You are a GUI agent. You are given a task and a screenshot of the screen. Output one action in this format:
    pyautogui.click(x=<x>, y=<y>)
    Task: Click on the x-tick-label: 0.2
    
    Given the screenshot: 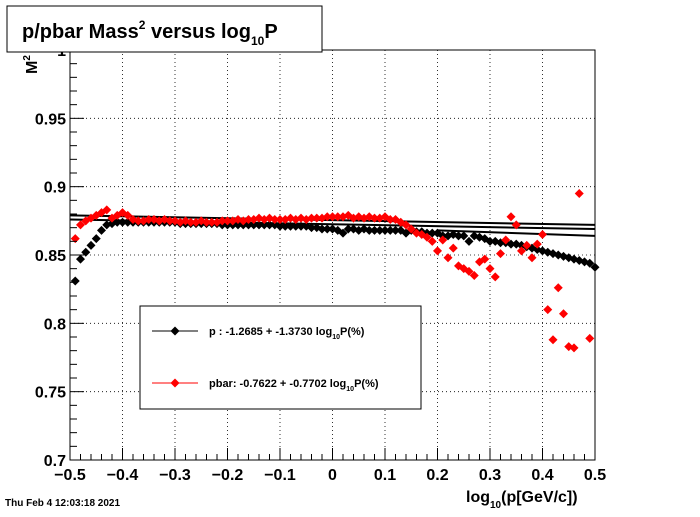 What is the action you would take?
    pyautogui.click(x=437, y=475)
    